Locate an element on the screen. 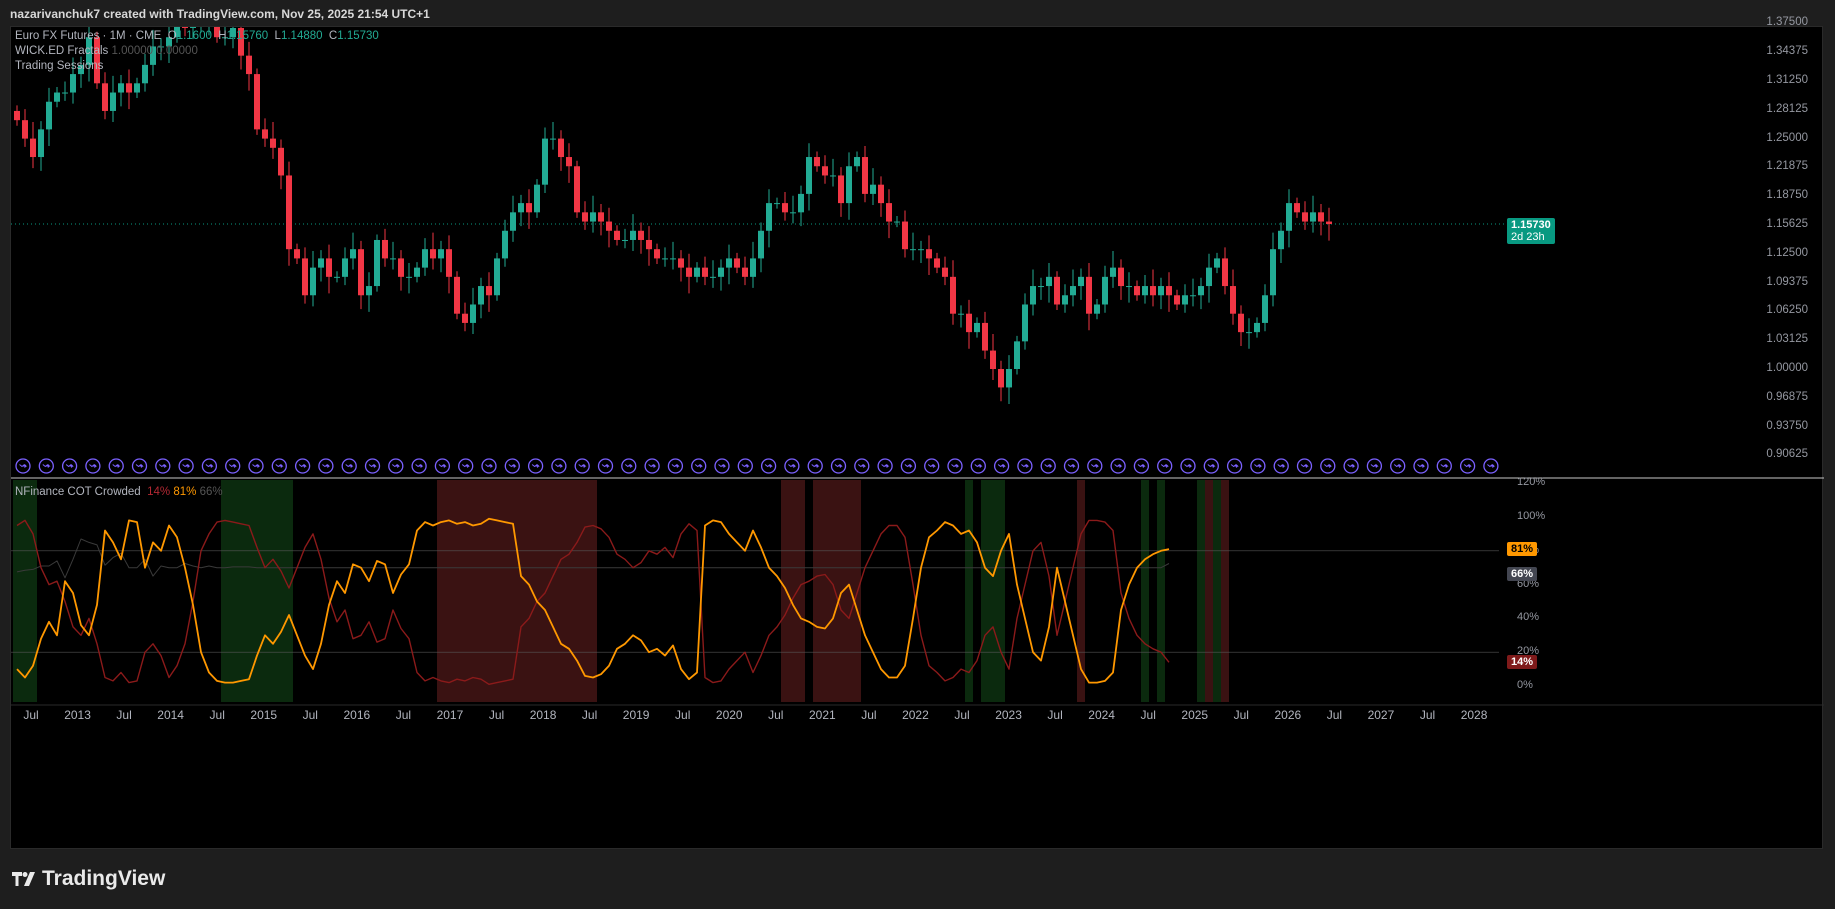 Image resolution: width=1835 pixels, height=909 pixels. cot-legend: NFinance COT Crowded 14% 81% 66% is located at coordinates (119, 492).